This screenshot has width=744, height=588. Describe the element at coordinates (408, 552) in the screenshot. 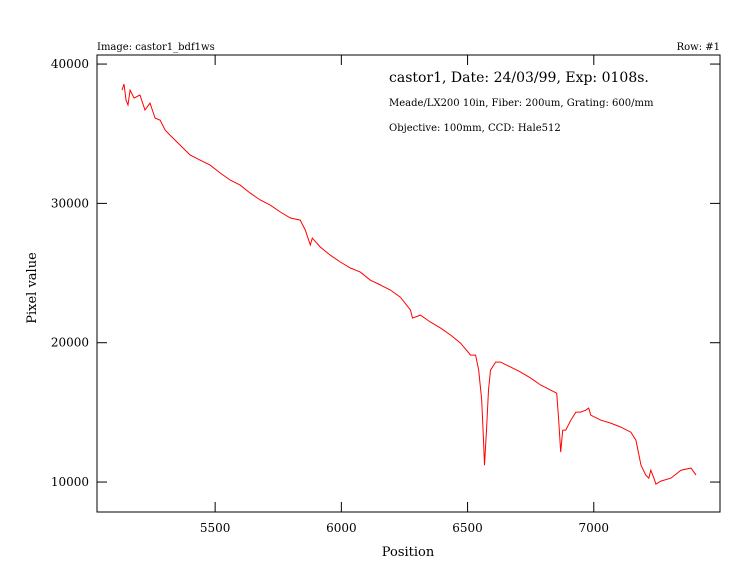

I see `x-axis-label: Position` at that location.